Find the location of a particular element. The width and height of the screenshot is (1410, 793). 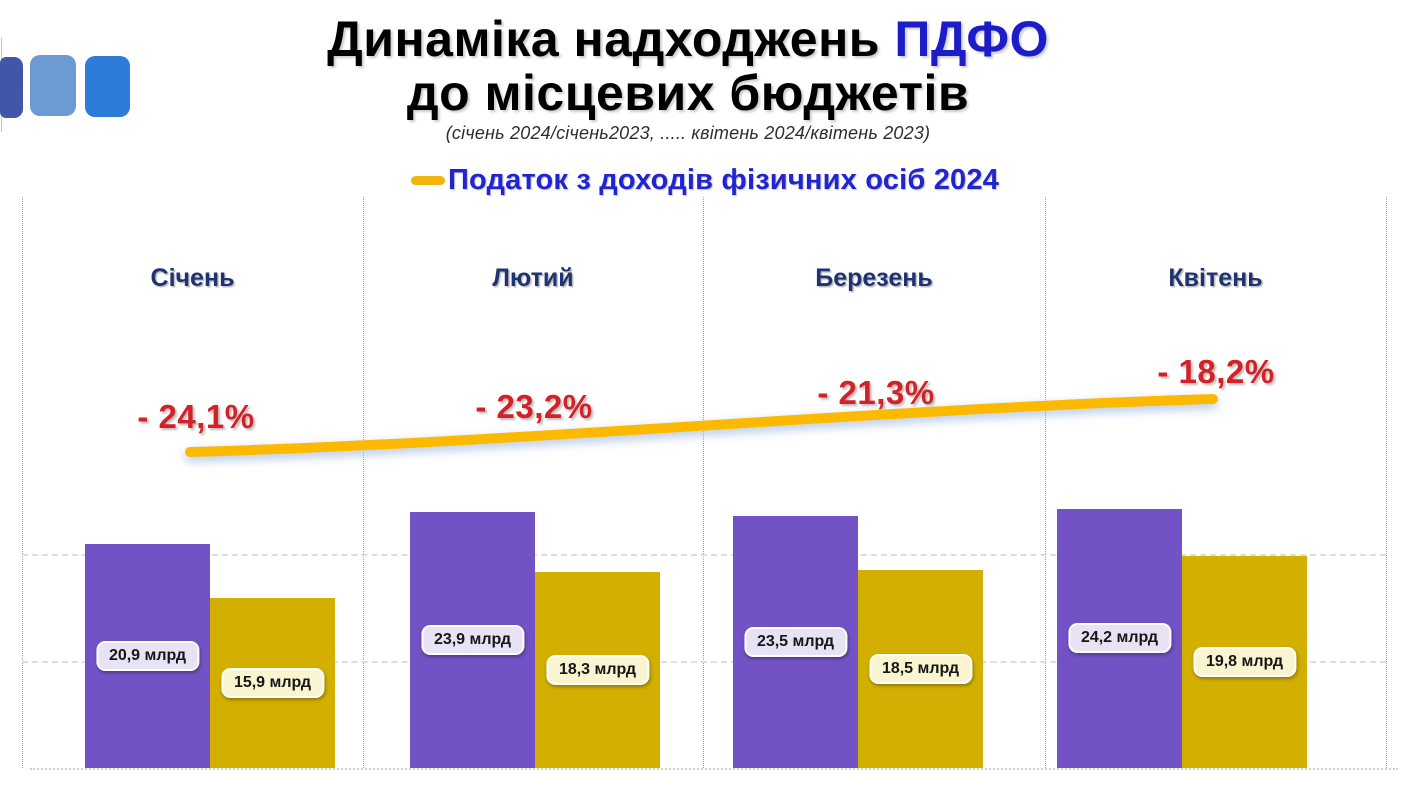

legend-line-swatch-icon is located at coordinates (427, 180).